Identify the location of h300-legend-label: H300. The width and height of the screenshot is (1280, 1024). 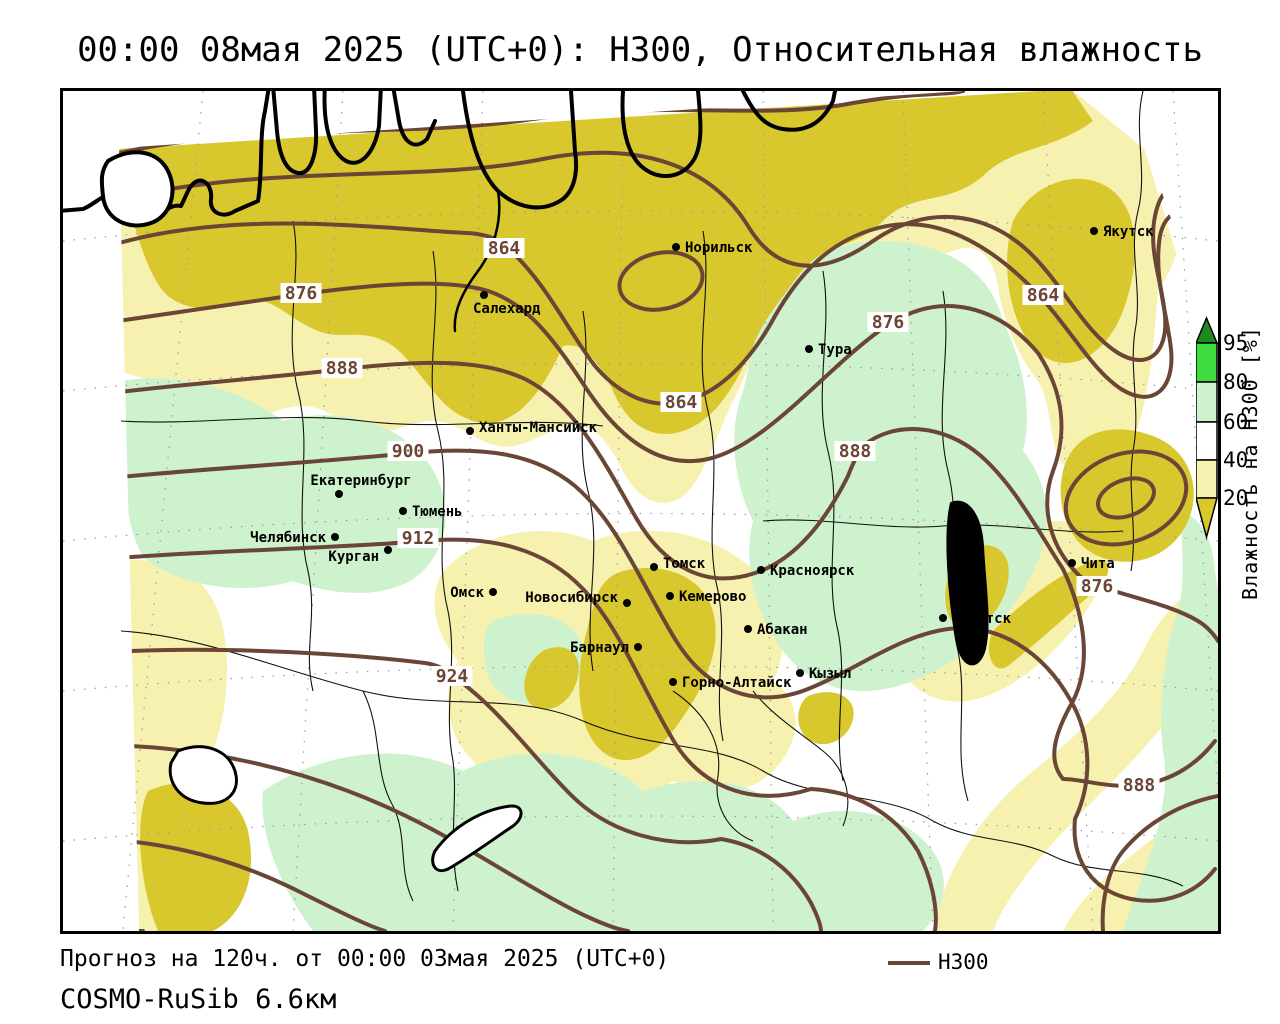
(963, 962).